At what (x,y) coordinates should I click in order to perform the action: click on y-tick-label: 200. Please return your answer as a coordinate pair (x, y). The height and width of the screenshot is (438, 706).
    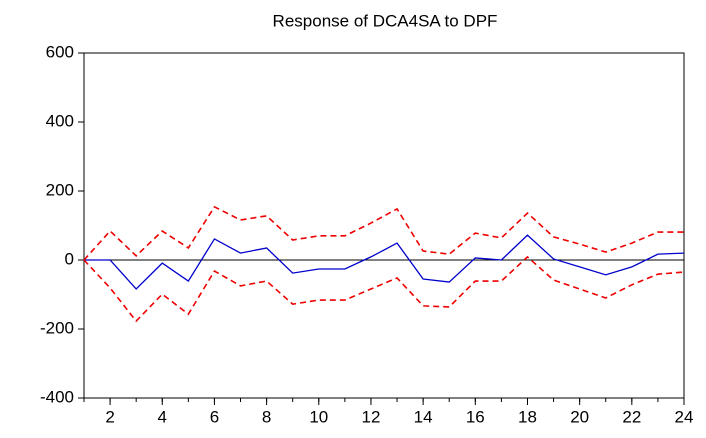
    Looking at the image, I should click on (60, 189).